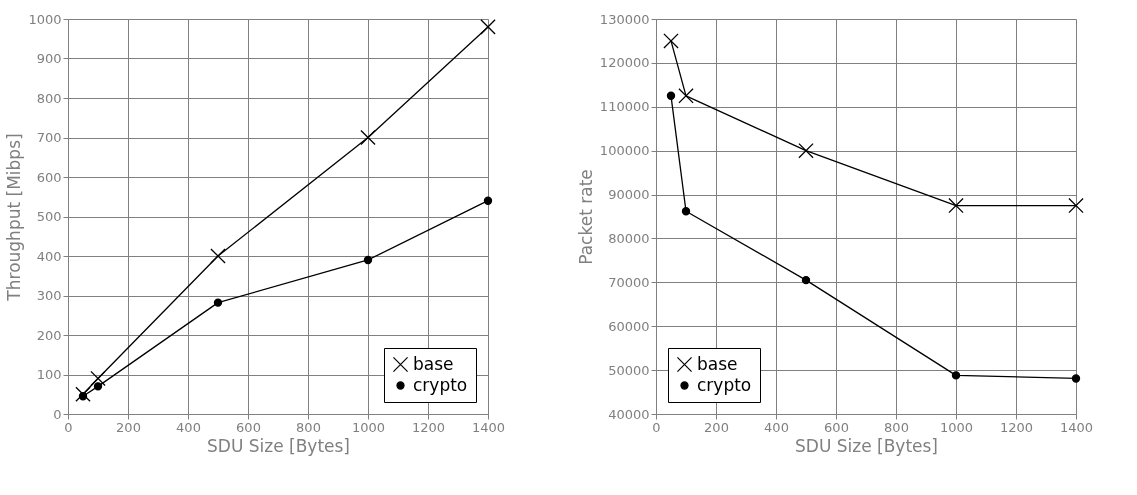 This screenshot has height=495, width=1137. What do you see at coordinates (49, 295) in the screenshot?
I see `y-tick-label: 300` at bounding box center [49, 295].